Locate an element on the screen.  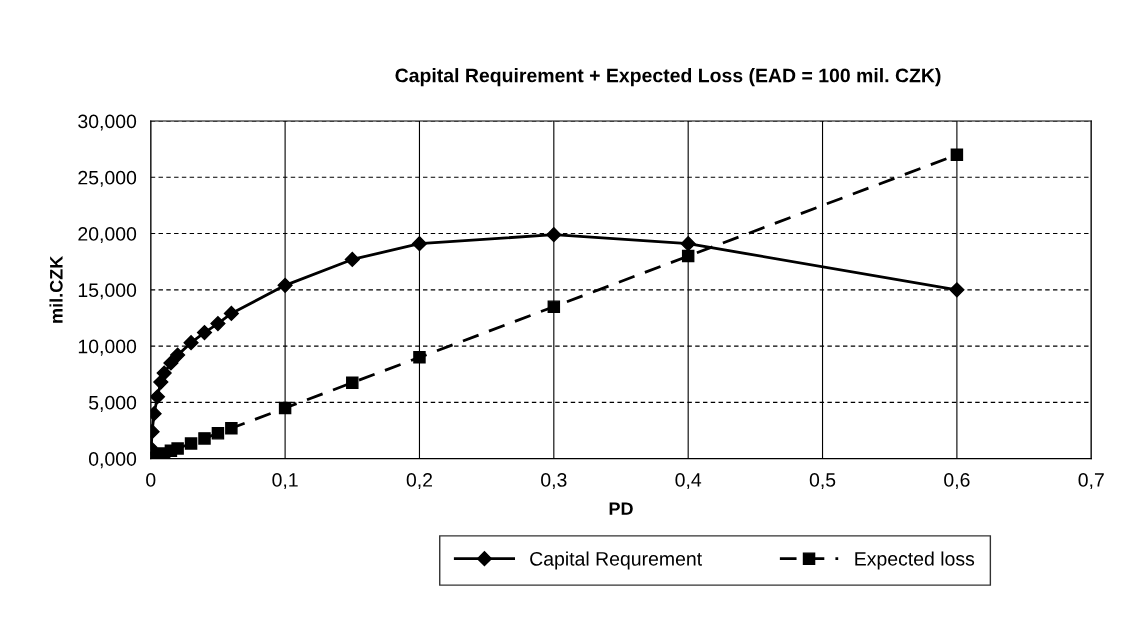
x-tick-label: 0,5 is located at coordinates (822, 481).